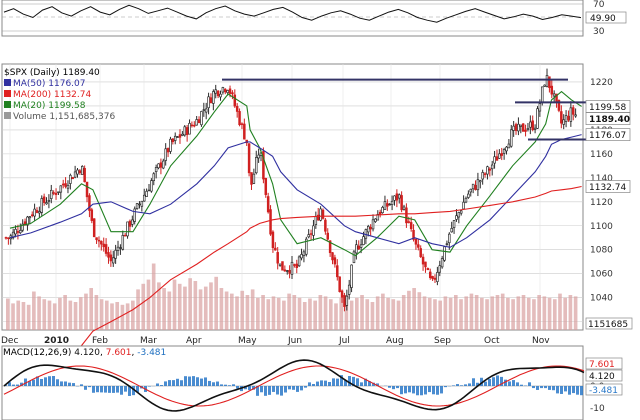 This screenshot has width=640, height=420. Describe the element at coordinates (608, 325) in the screenshot. I see `volume-tag: 1151685` at that location.